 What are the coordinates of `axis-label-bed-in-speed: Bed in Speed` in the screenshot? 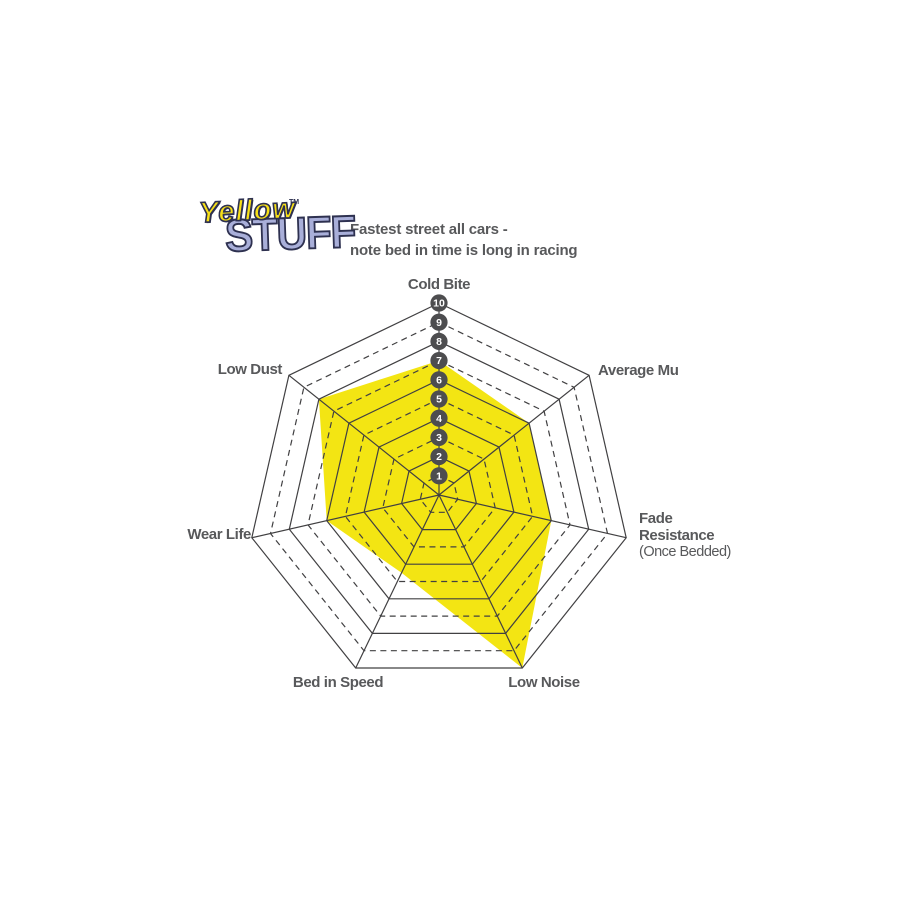 It's located at (338, 682).